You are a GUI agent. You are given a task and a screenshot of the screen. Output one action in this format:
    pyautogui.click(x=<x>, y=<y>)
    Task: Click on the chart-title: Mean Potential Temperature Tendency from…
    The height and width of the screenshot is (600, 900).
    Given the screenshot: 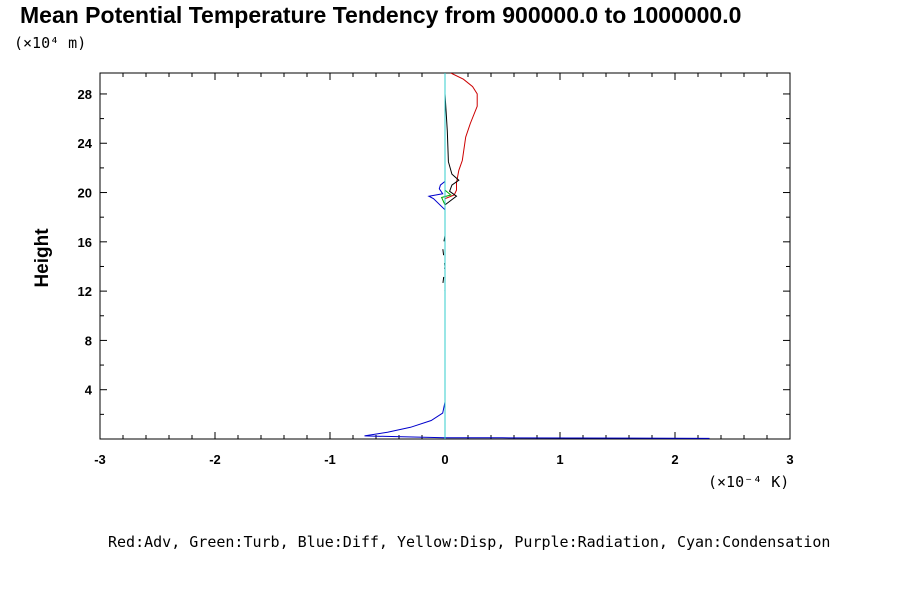 What is the action you would take?
    pyautogui.click(x=381, y=15)
    